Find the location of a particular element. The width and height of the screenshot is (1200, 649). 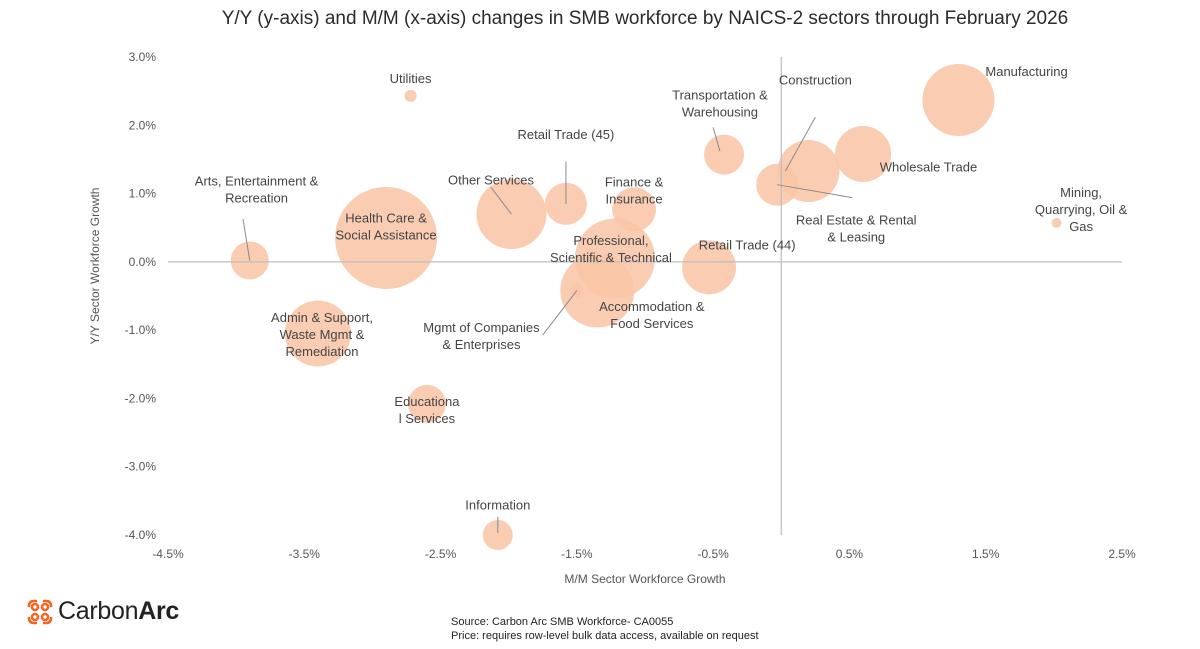

x-tick-label: 2.5% is located at coordinates (1122, 554).